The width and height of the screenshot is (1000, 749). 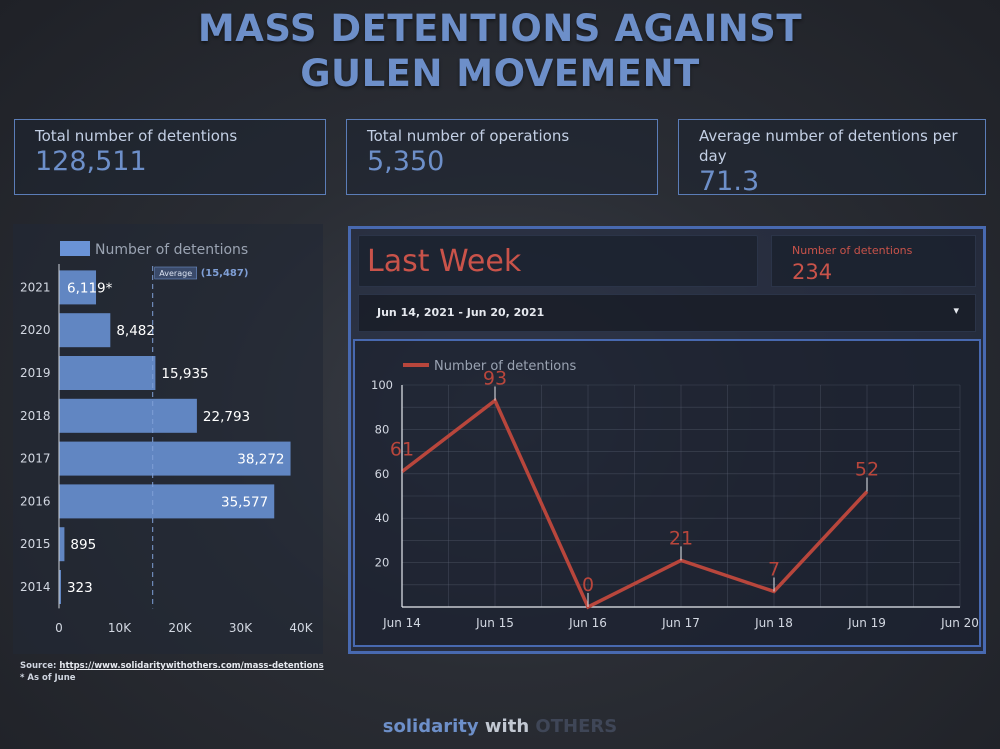 I want to click on y-tick-label: 100, so click(x=382, y=385).